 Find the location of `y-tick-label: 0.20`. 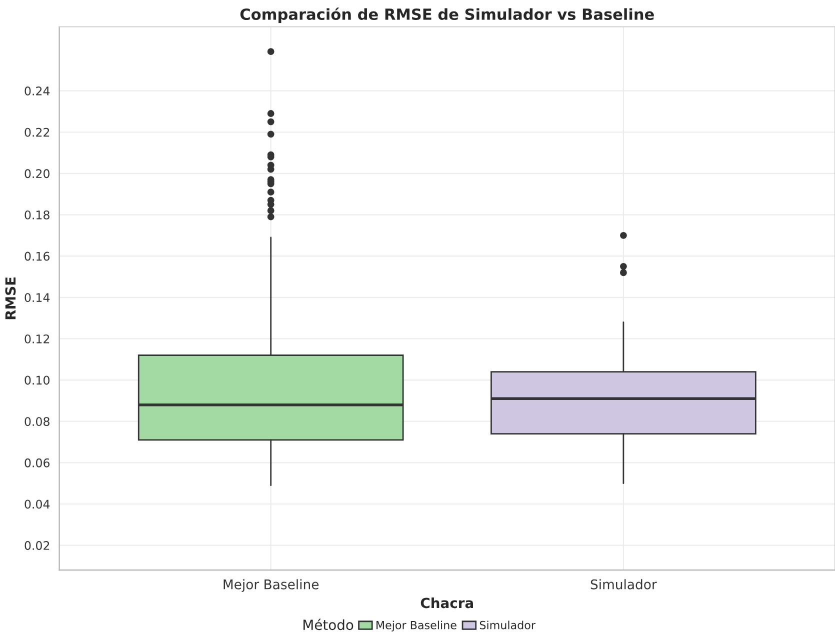

y-tick-label: 0.20 is located at coordinates (37, 173).